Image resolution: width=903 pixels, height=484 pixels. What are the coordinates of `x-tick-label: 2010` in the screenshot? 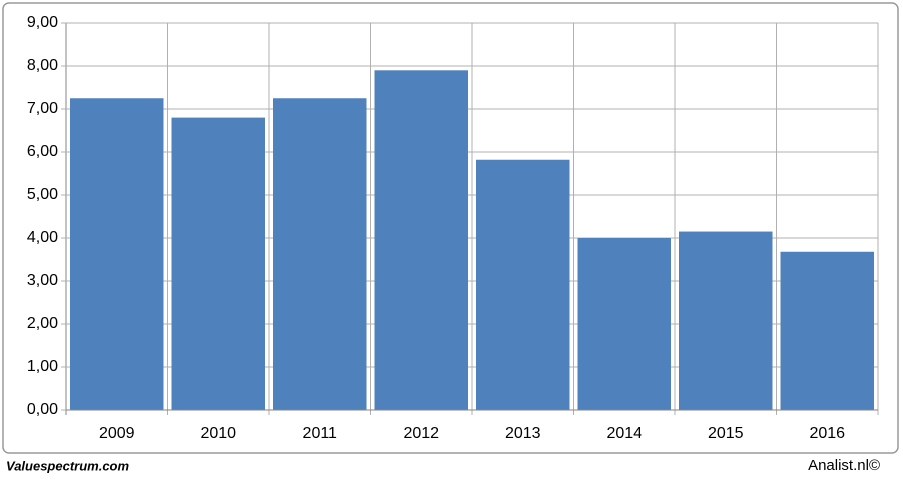 It's located at (218, 433).